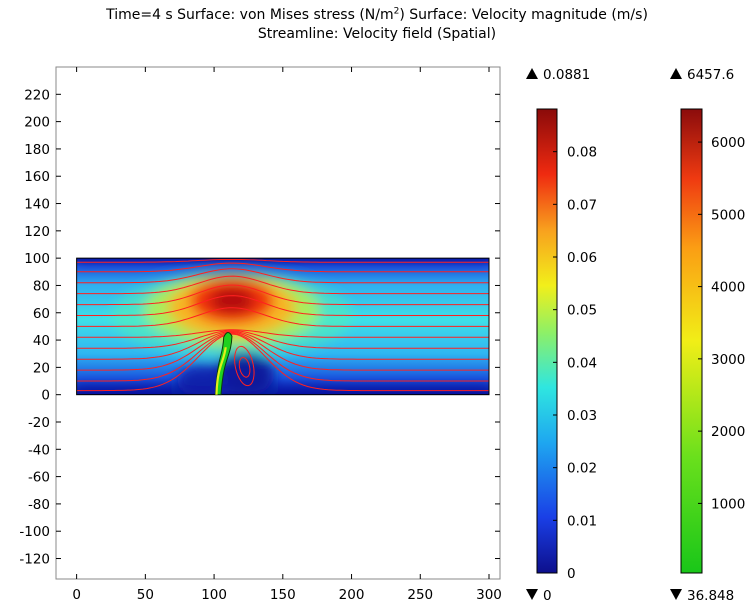 Image resolution: width=754 pixels, height=605 pixels. Describe the element at coordinates (41, 314) in the screenshot. I see `y-tick-label: 60` at that location.